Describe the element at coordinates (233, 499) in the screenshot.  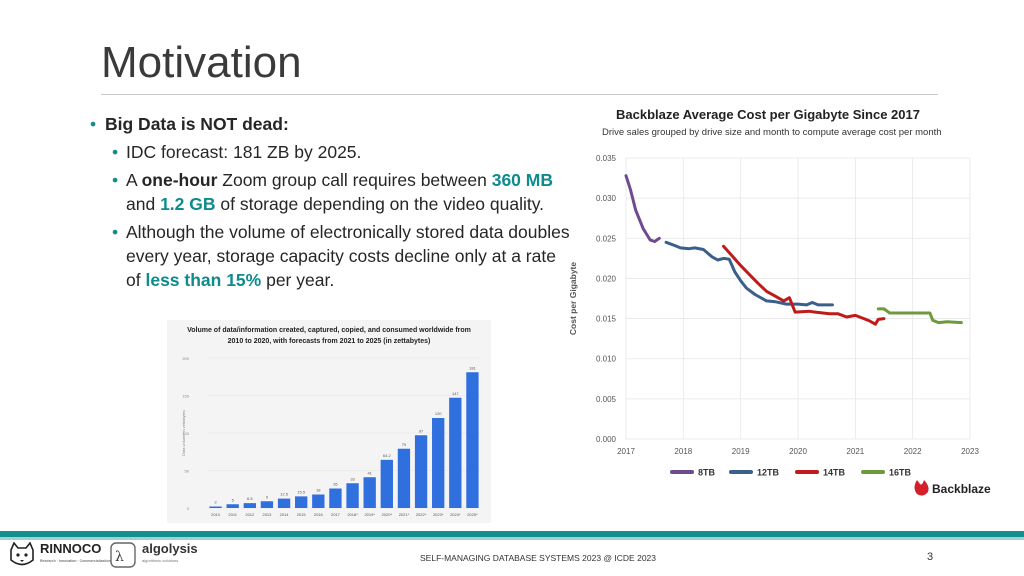
I see `bar-value-label: 5` at that location.